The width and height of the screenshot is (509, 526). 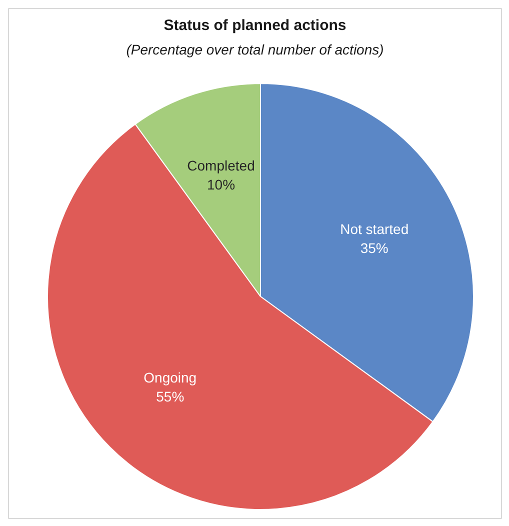 What do you see at coordinates (170, 377) in the screenshot?
I see `slice-label: Ongoing` at bounding box center [170, 377].